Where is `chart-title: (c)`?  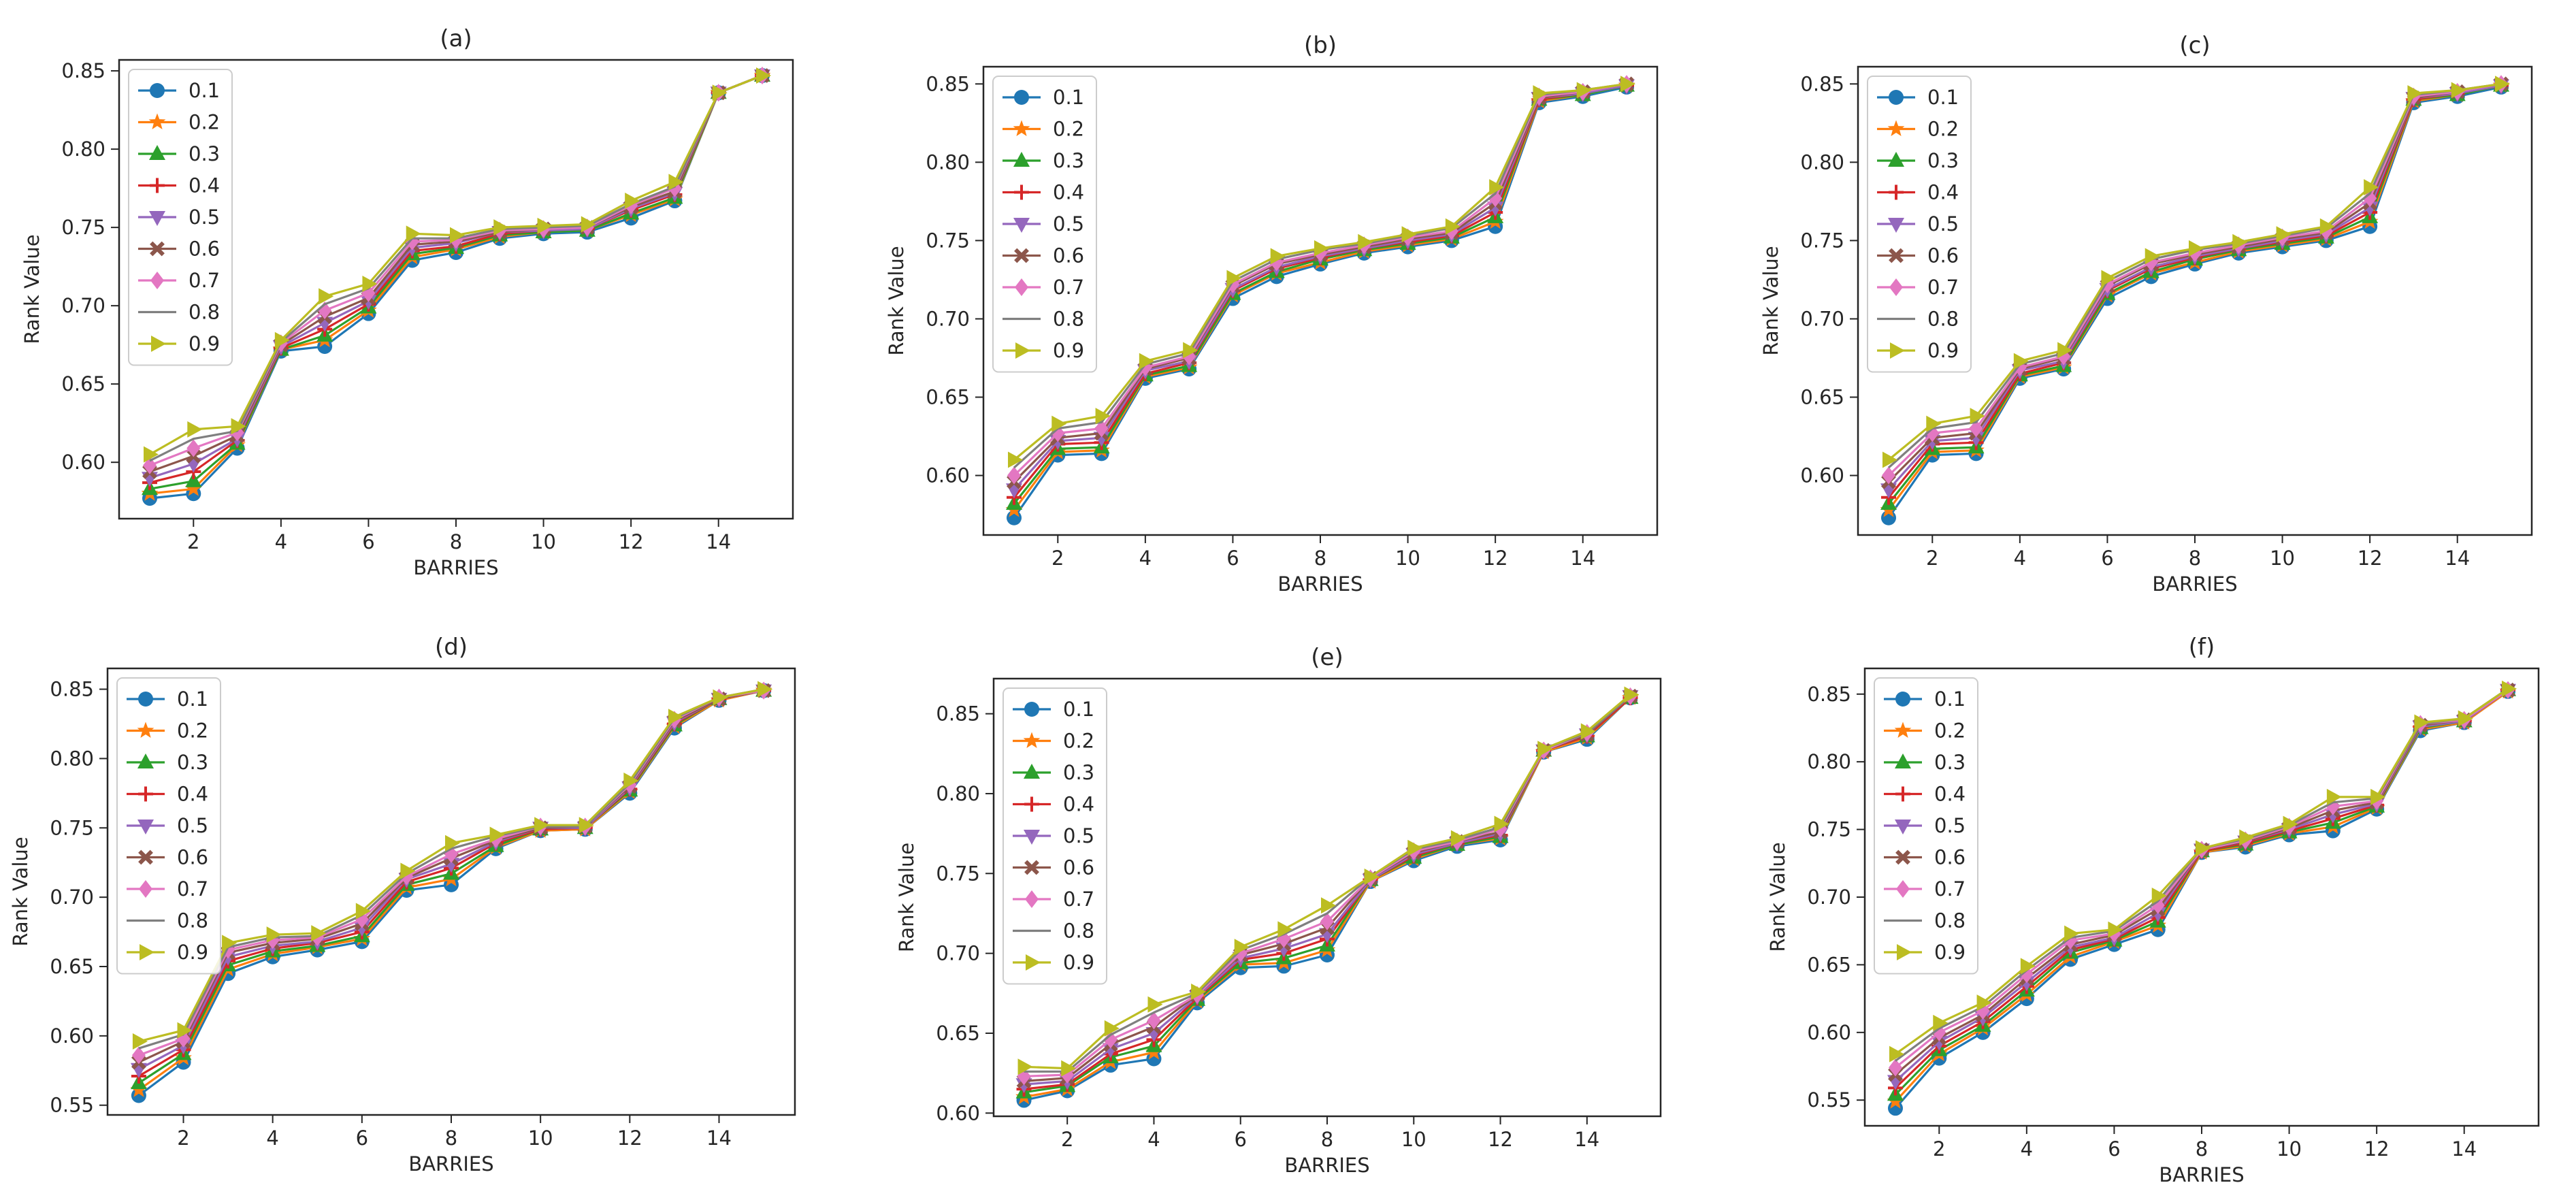
chart-title: (c) is located at coordinates (2194, 45).